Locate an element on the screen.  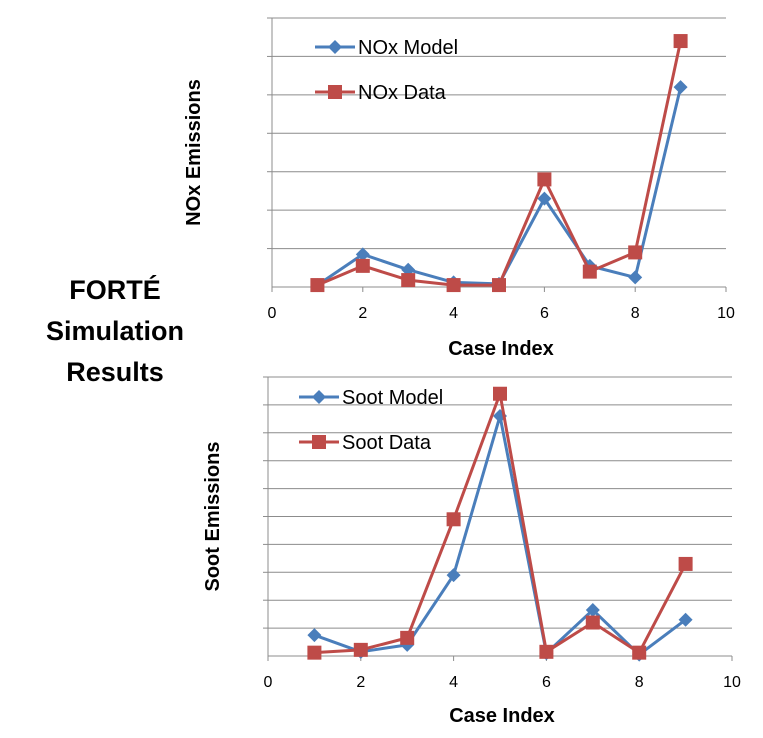
nox-x-tick-label: 4 is located at coordinates (453, 313).